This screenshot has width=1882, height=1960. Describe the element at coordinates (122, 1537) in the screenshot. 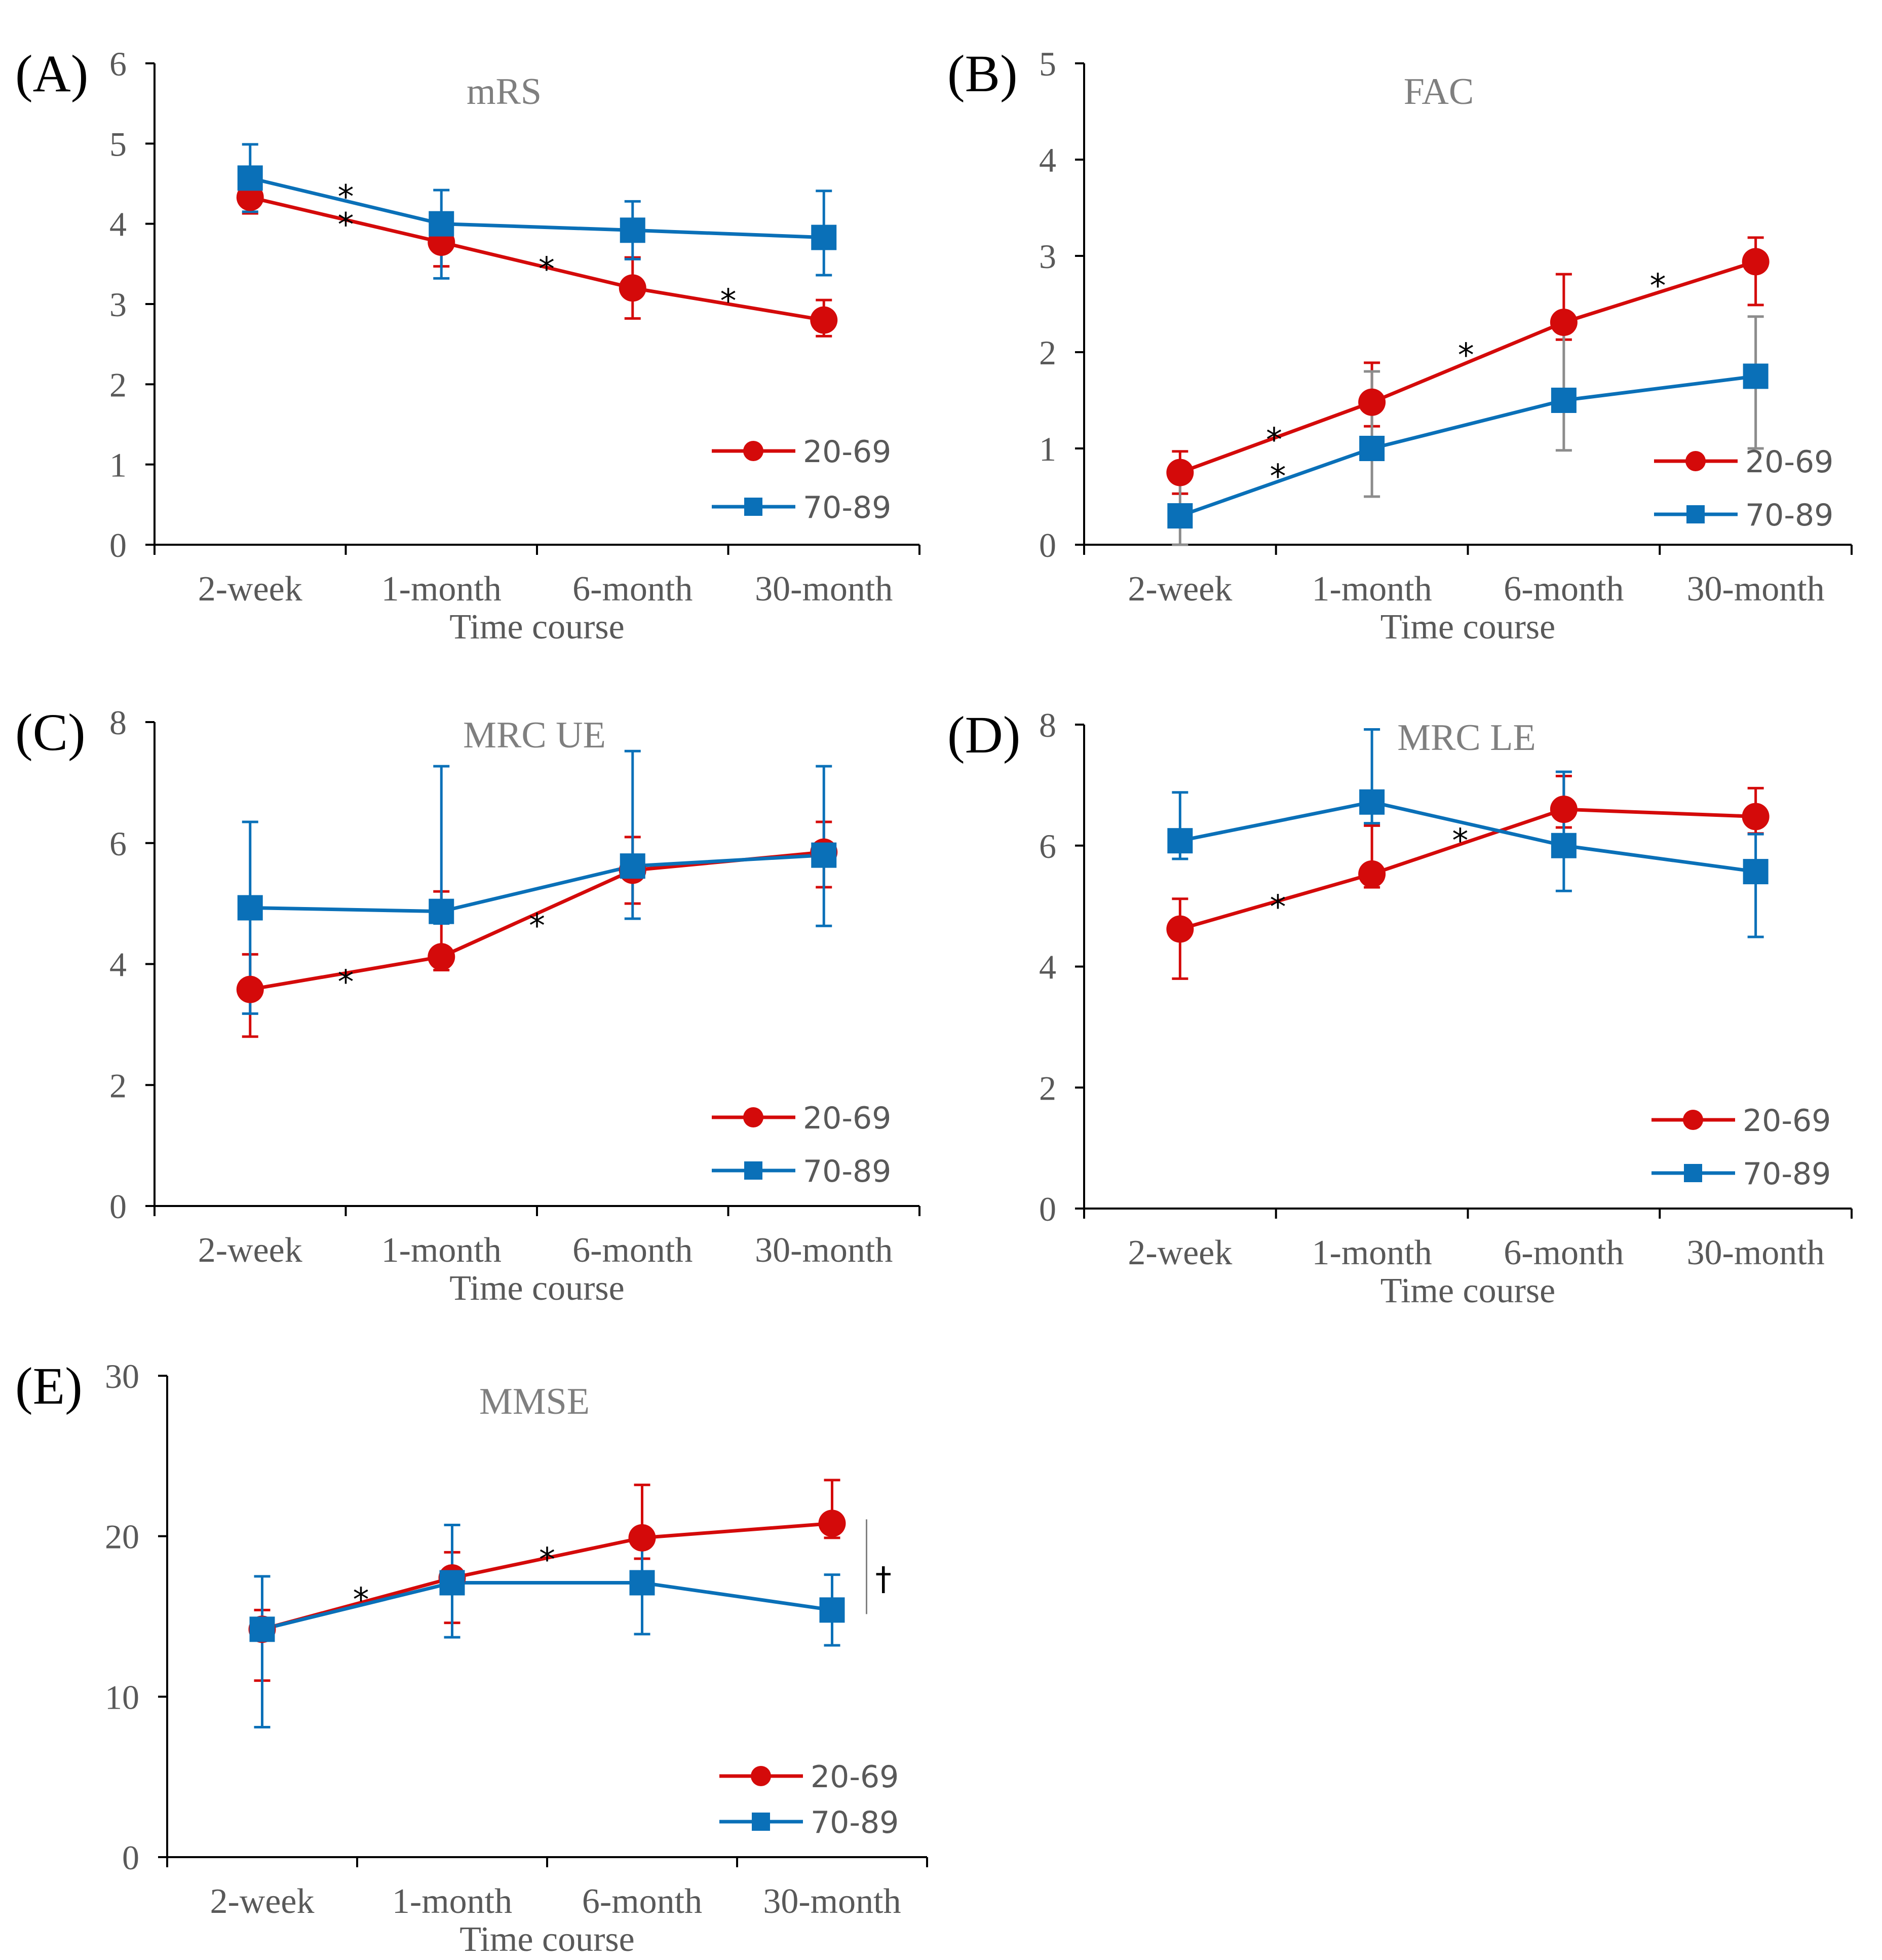

I see `y-tick-label: 20` at that location.